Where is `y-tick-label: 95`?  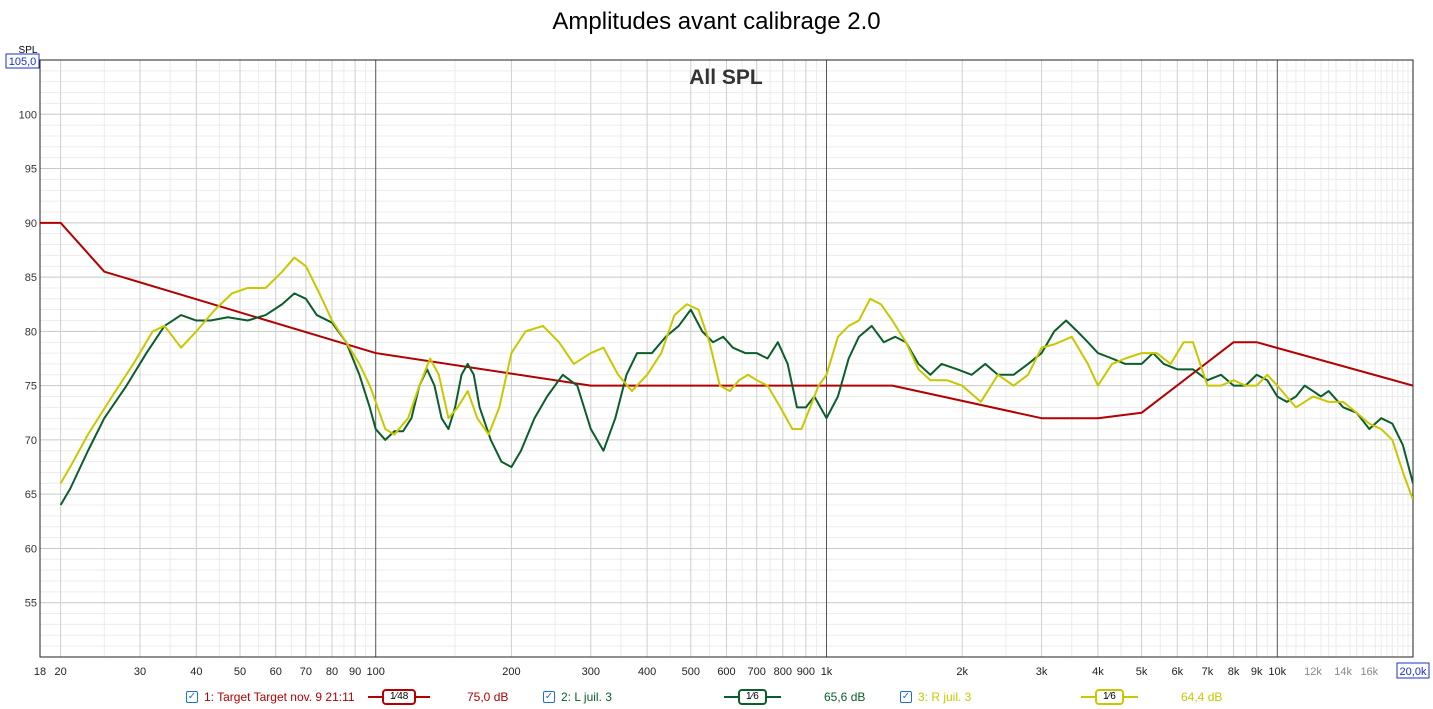
y-tick-label: 95 is located at coordinates (31, 170).